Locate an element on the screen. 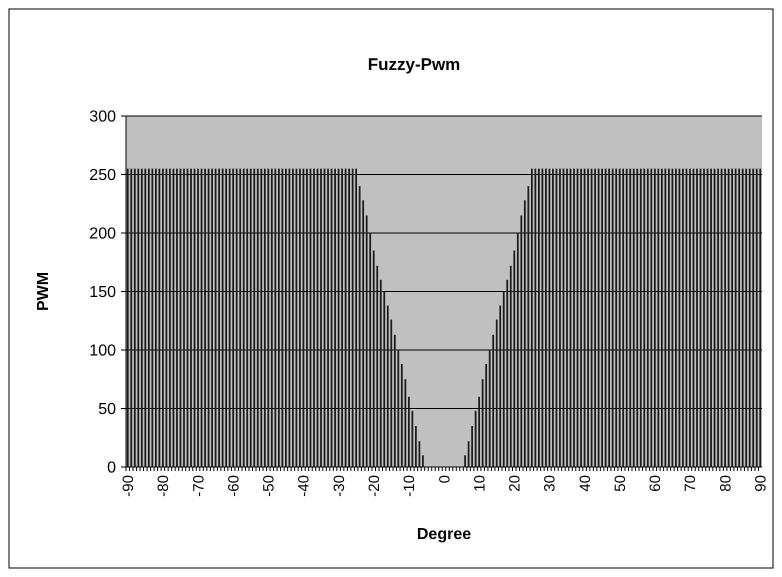 The image size is (782, 577). y-tick-label: 250 is located at coordinates (102, 175).